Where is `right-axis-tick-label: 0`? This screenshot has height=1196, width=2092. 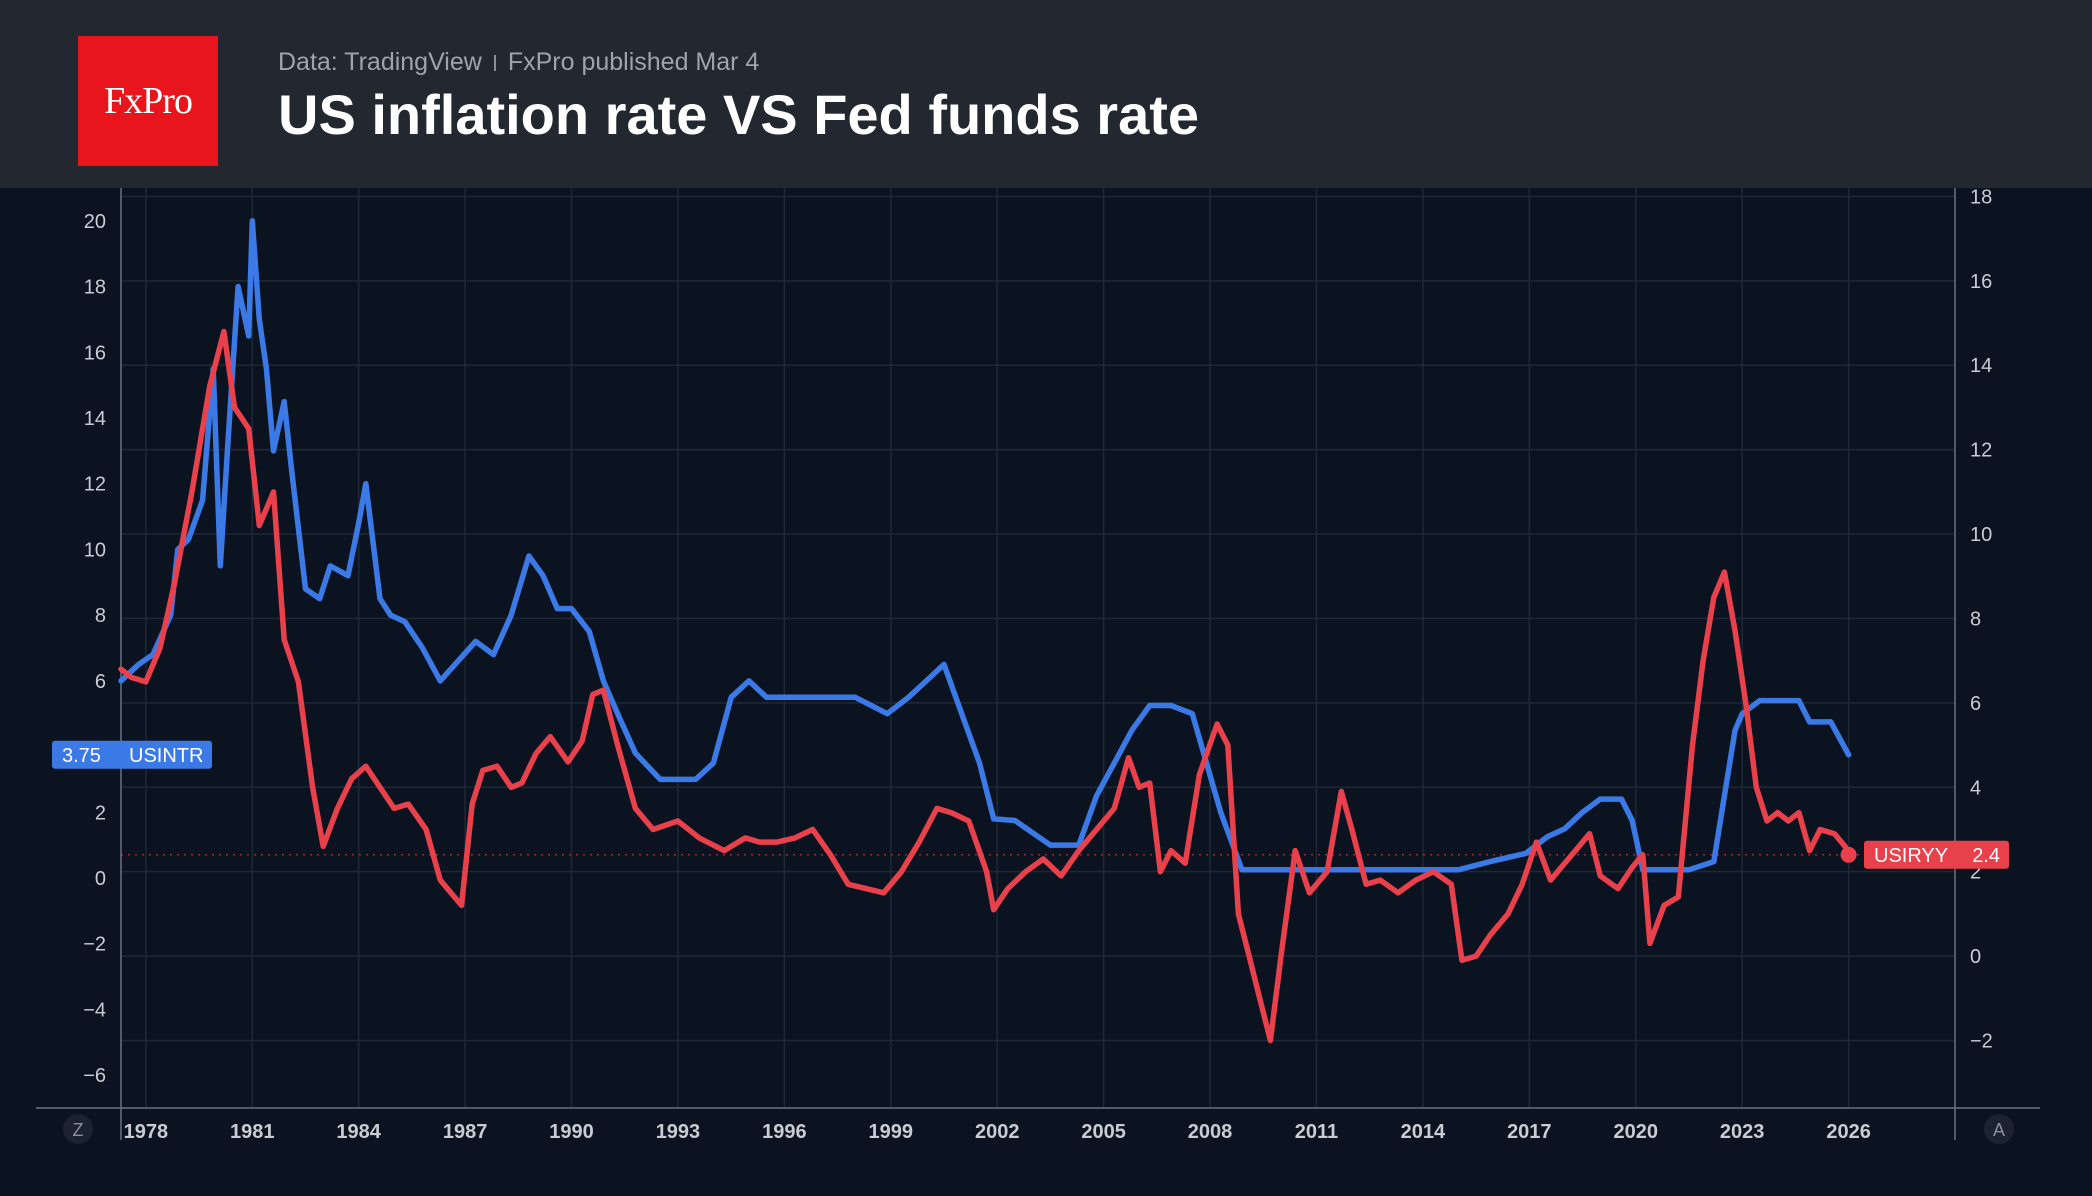
right-axis-tick-label: 0 is located at coordinates (1975, 957).